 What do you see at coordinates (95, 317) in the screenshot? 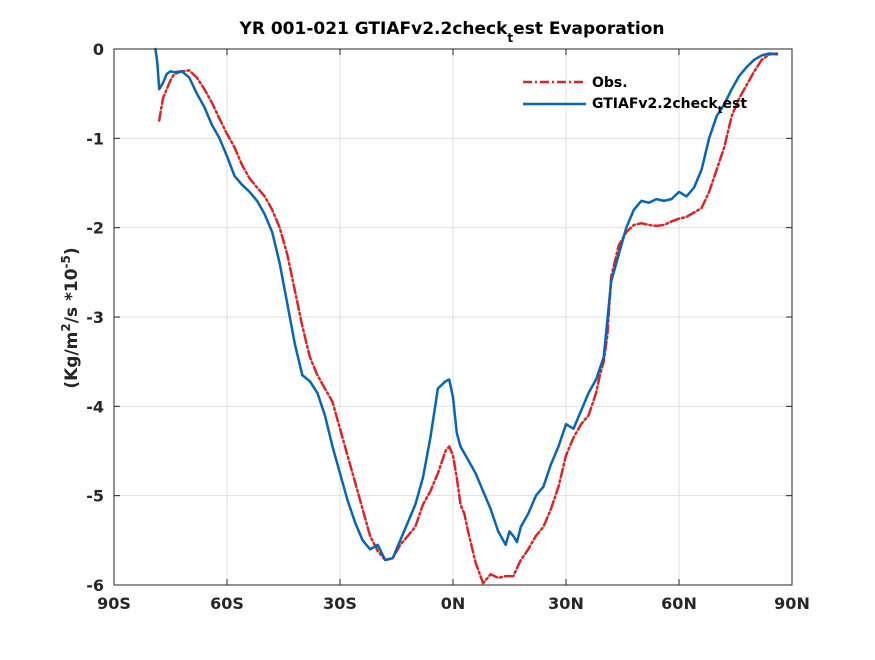
I see `y-tick-label: -3` at bounding box center [95, 317].